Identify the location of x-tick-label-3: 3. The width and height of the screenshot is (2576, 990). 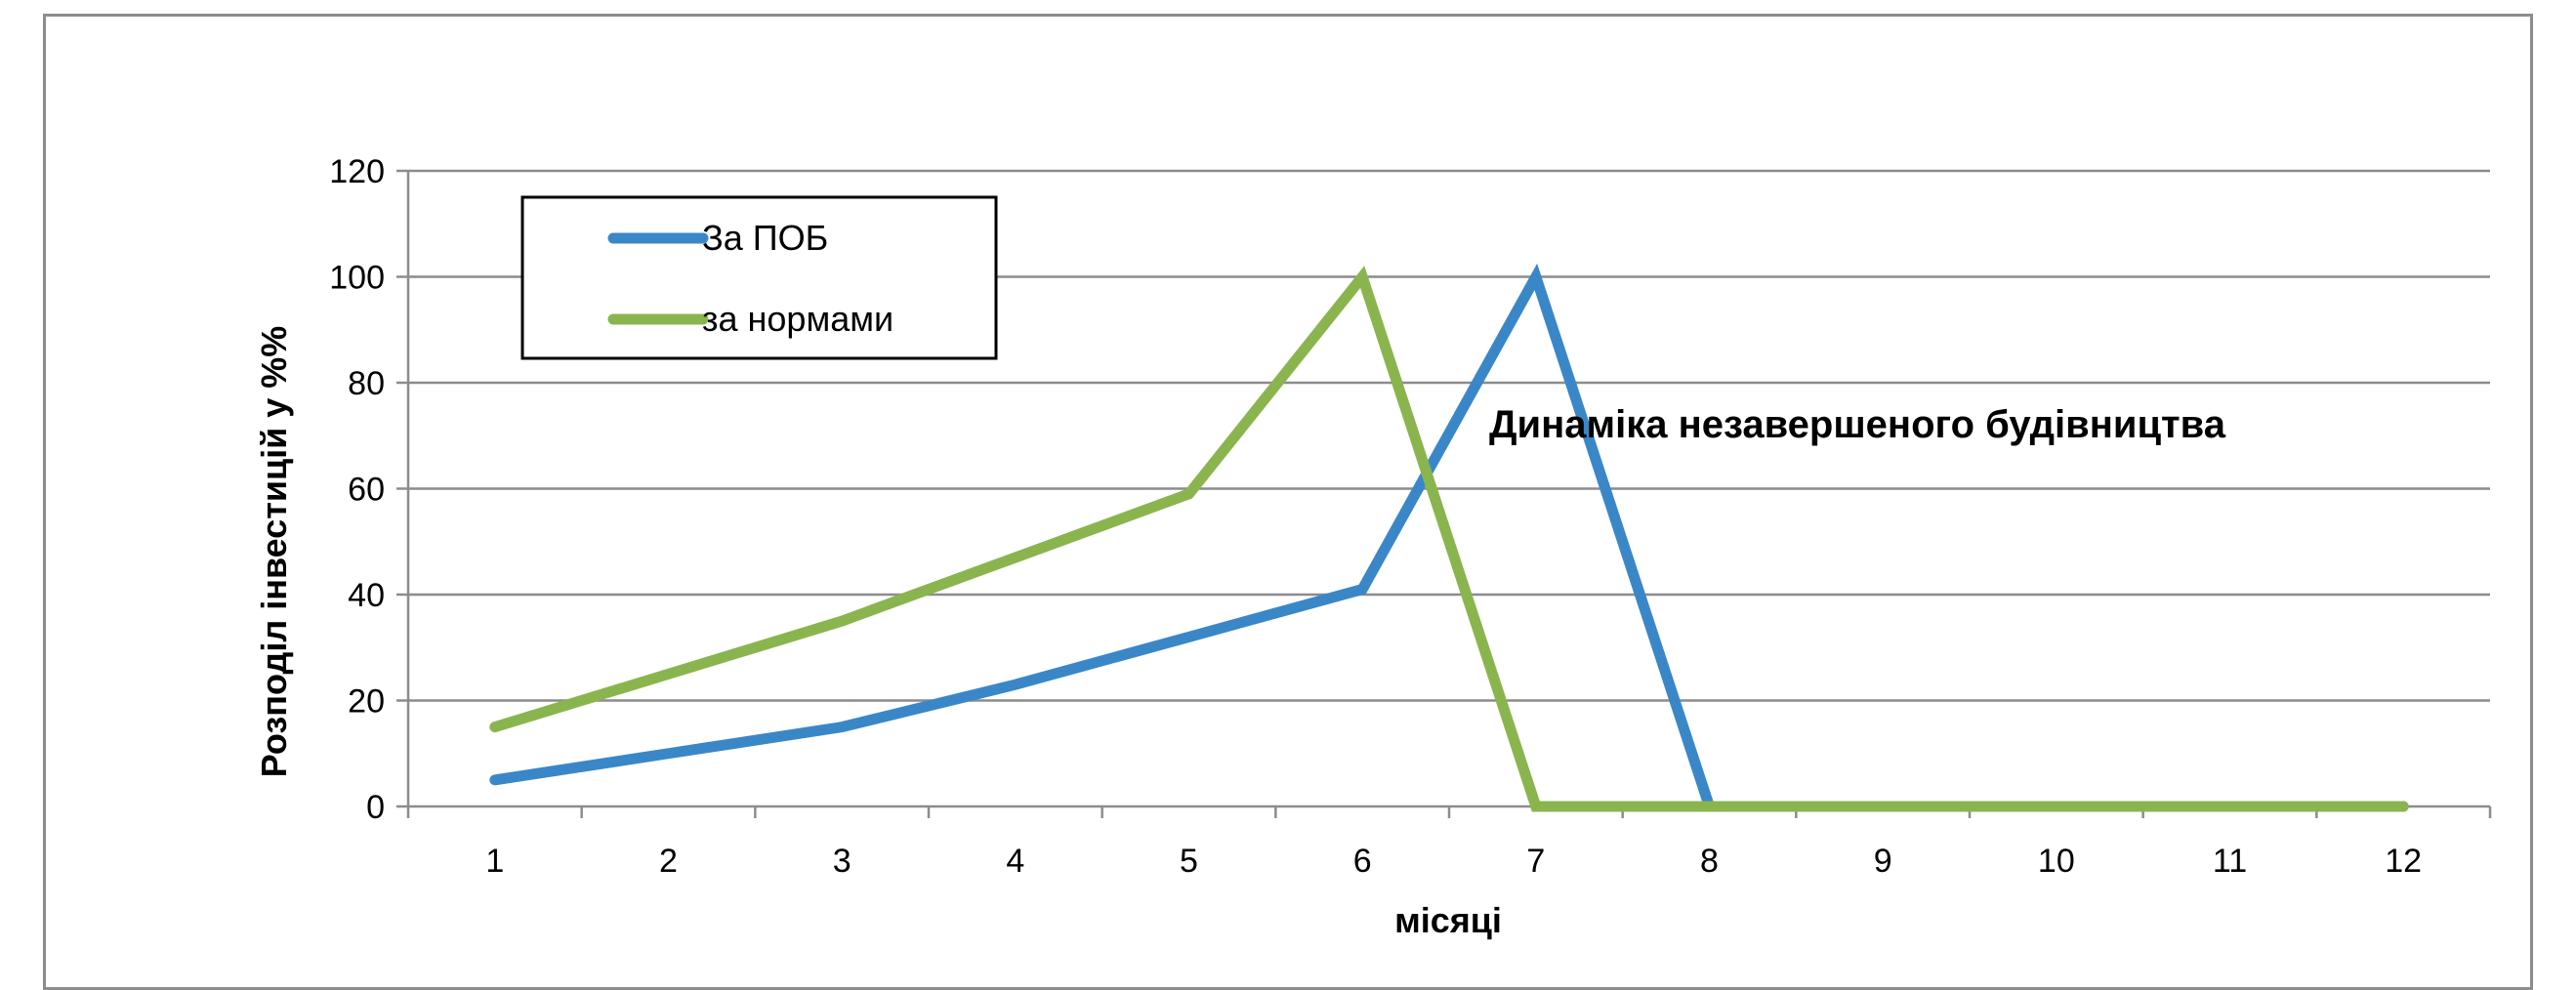
(843, 861).